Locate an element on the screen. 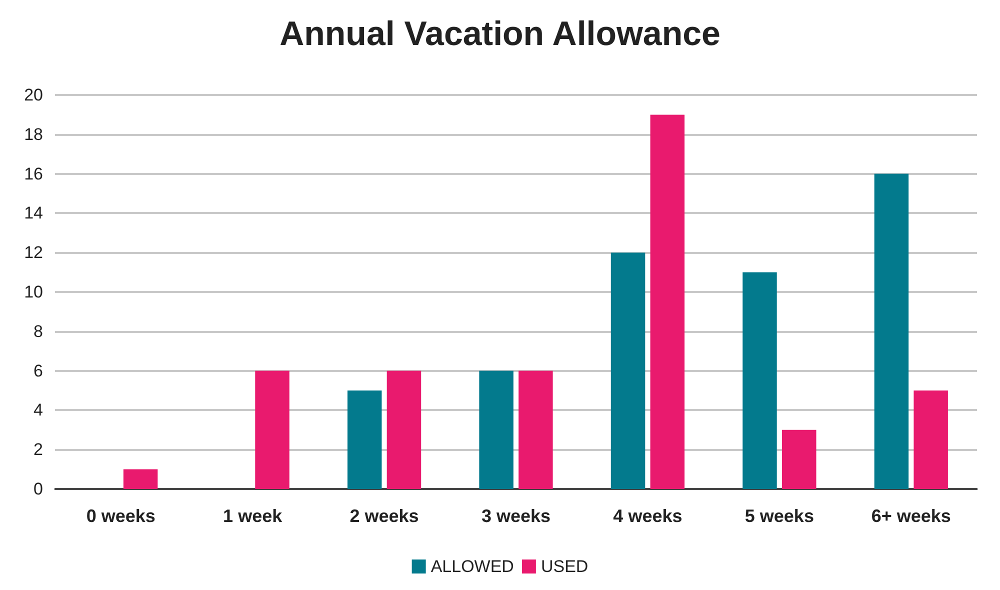 This screenshot has height=590, width=1000. chart-title: Annual Vacation Allowance is located at coordinates (500, 34).